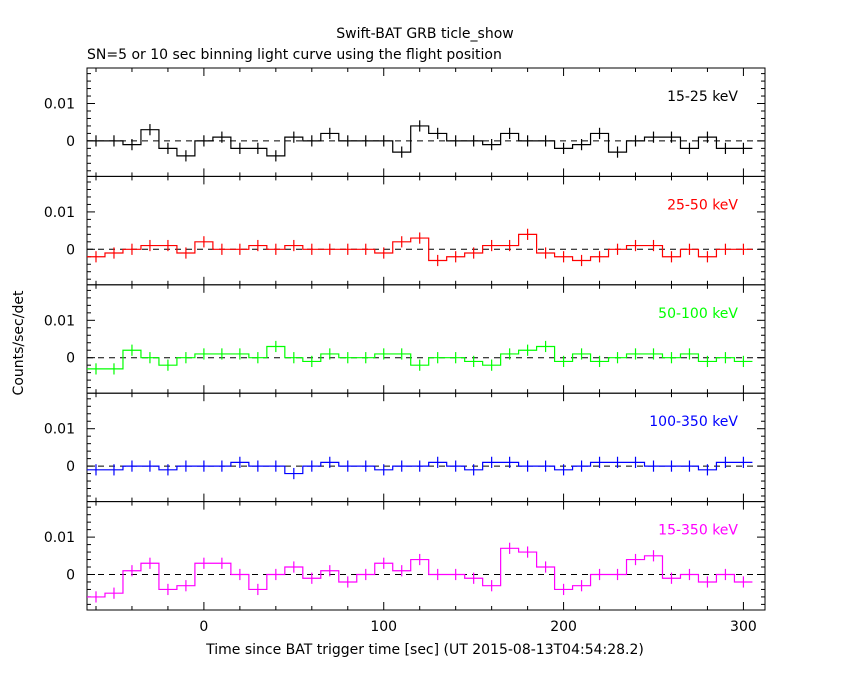 The image size is (850, 680). Describe the element at coordinates (383, 627) in the screenshot. I see `x-tick-label: 100` at that location.